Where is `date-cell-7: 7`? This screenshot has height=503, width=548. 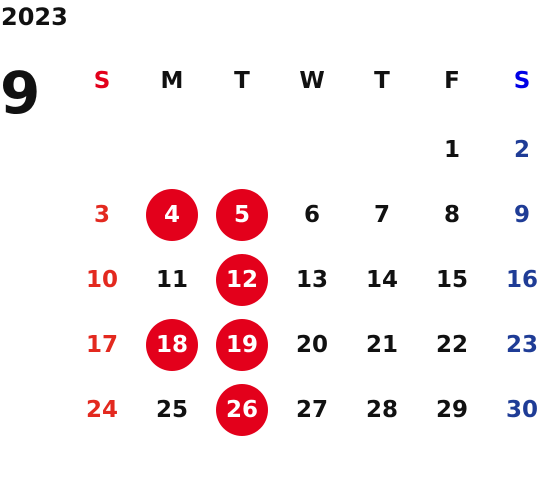
date-cell-7: 7 is located at coordinates (381, 215).